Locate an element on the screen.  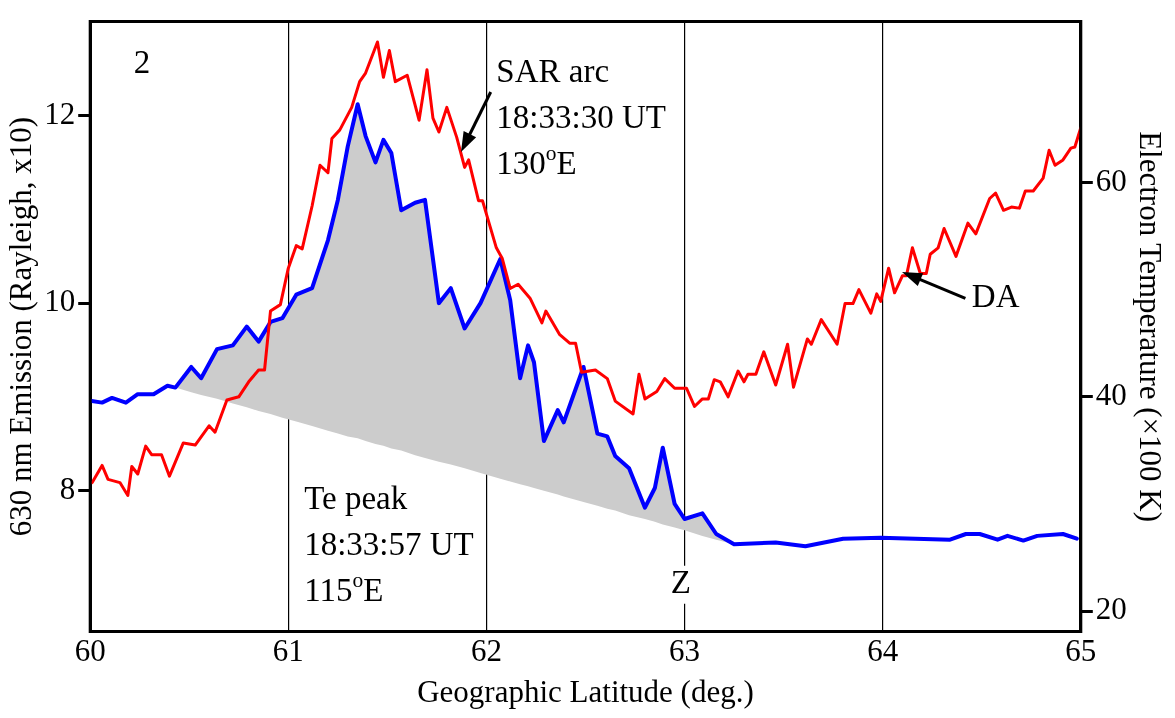
y2-tick-label: 20 is located at coordinates (1111, 609).